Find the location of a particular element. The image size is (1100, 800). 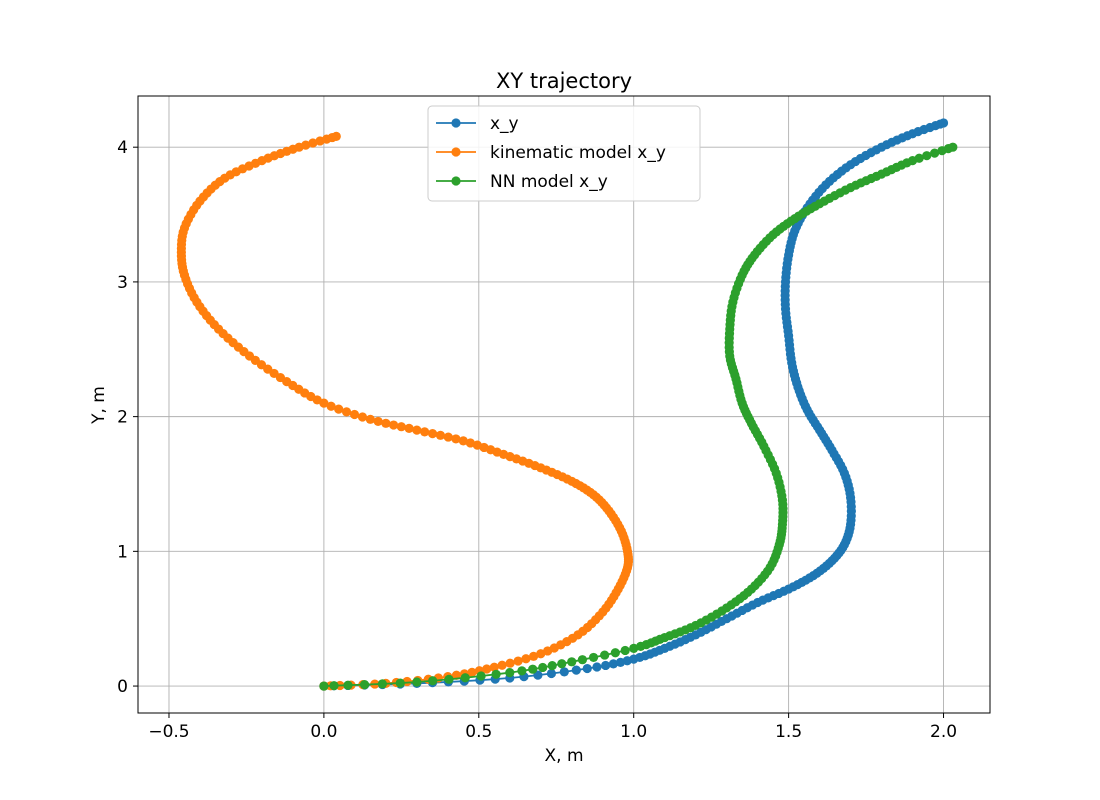

x-axis-label: X, m is located at coordinates (563, 756).